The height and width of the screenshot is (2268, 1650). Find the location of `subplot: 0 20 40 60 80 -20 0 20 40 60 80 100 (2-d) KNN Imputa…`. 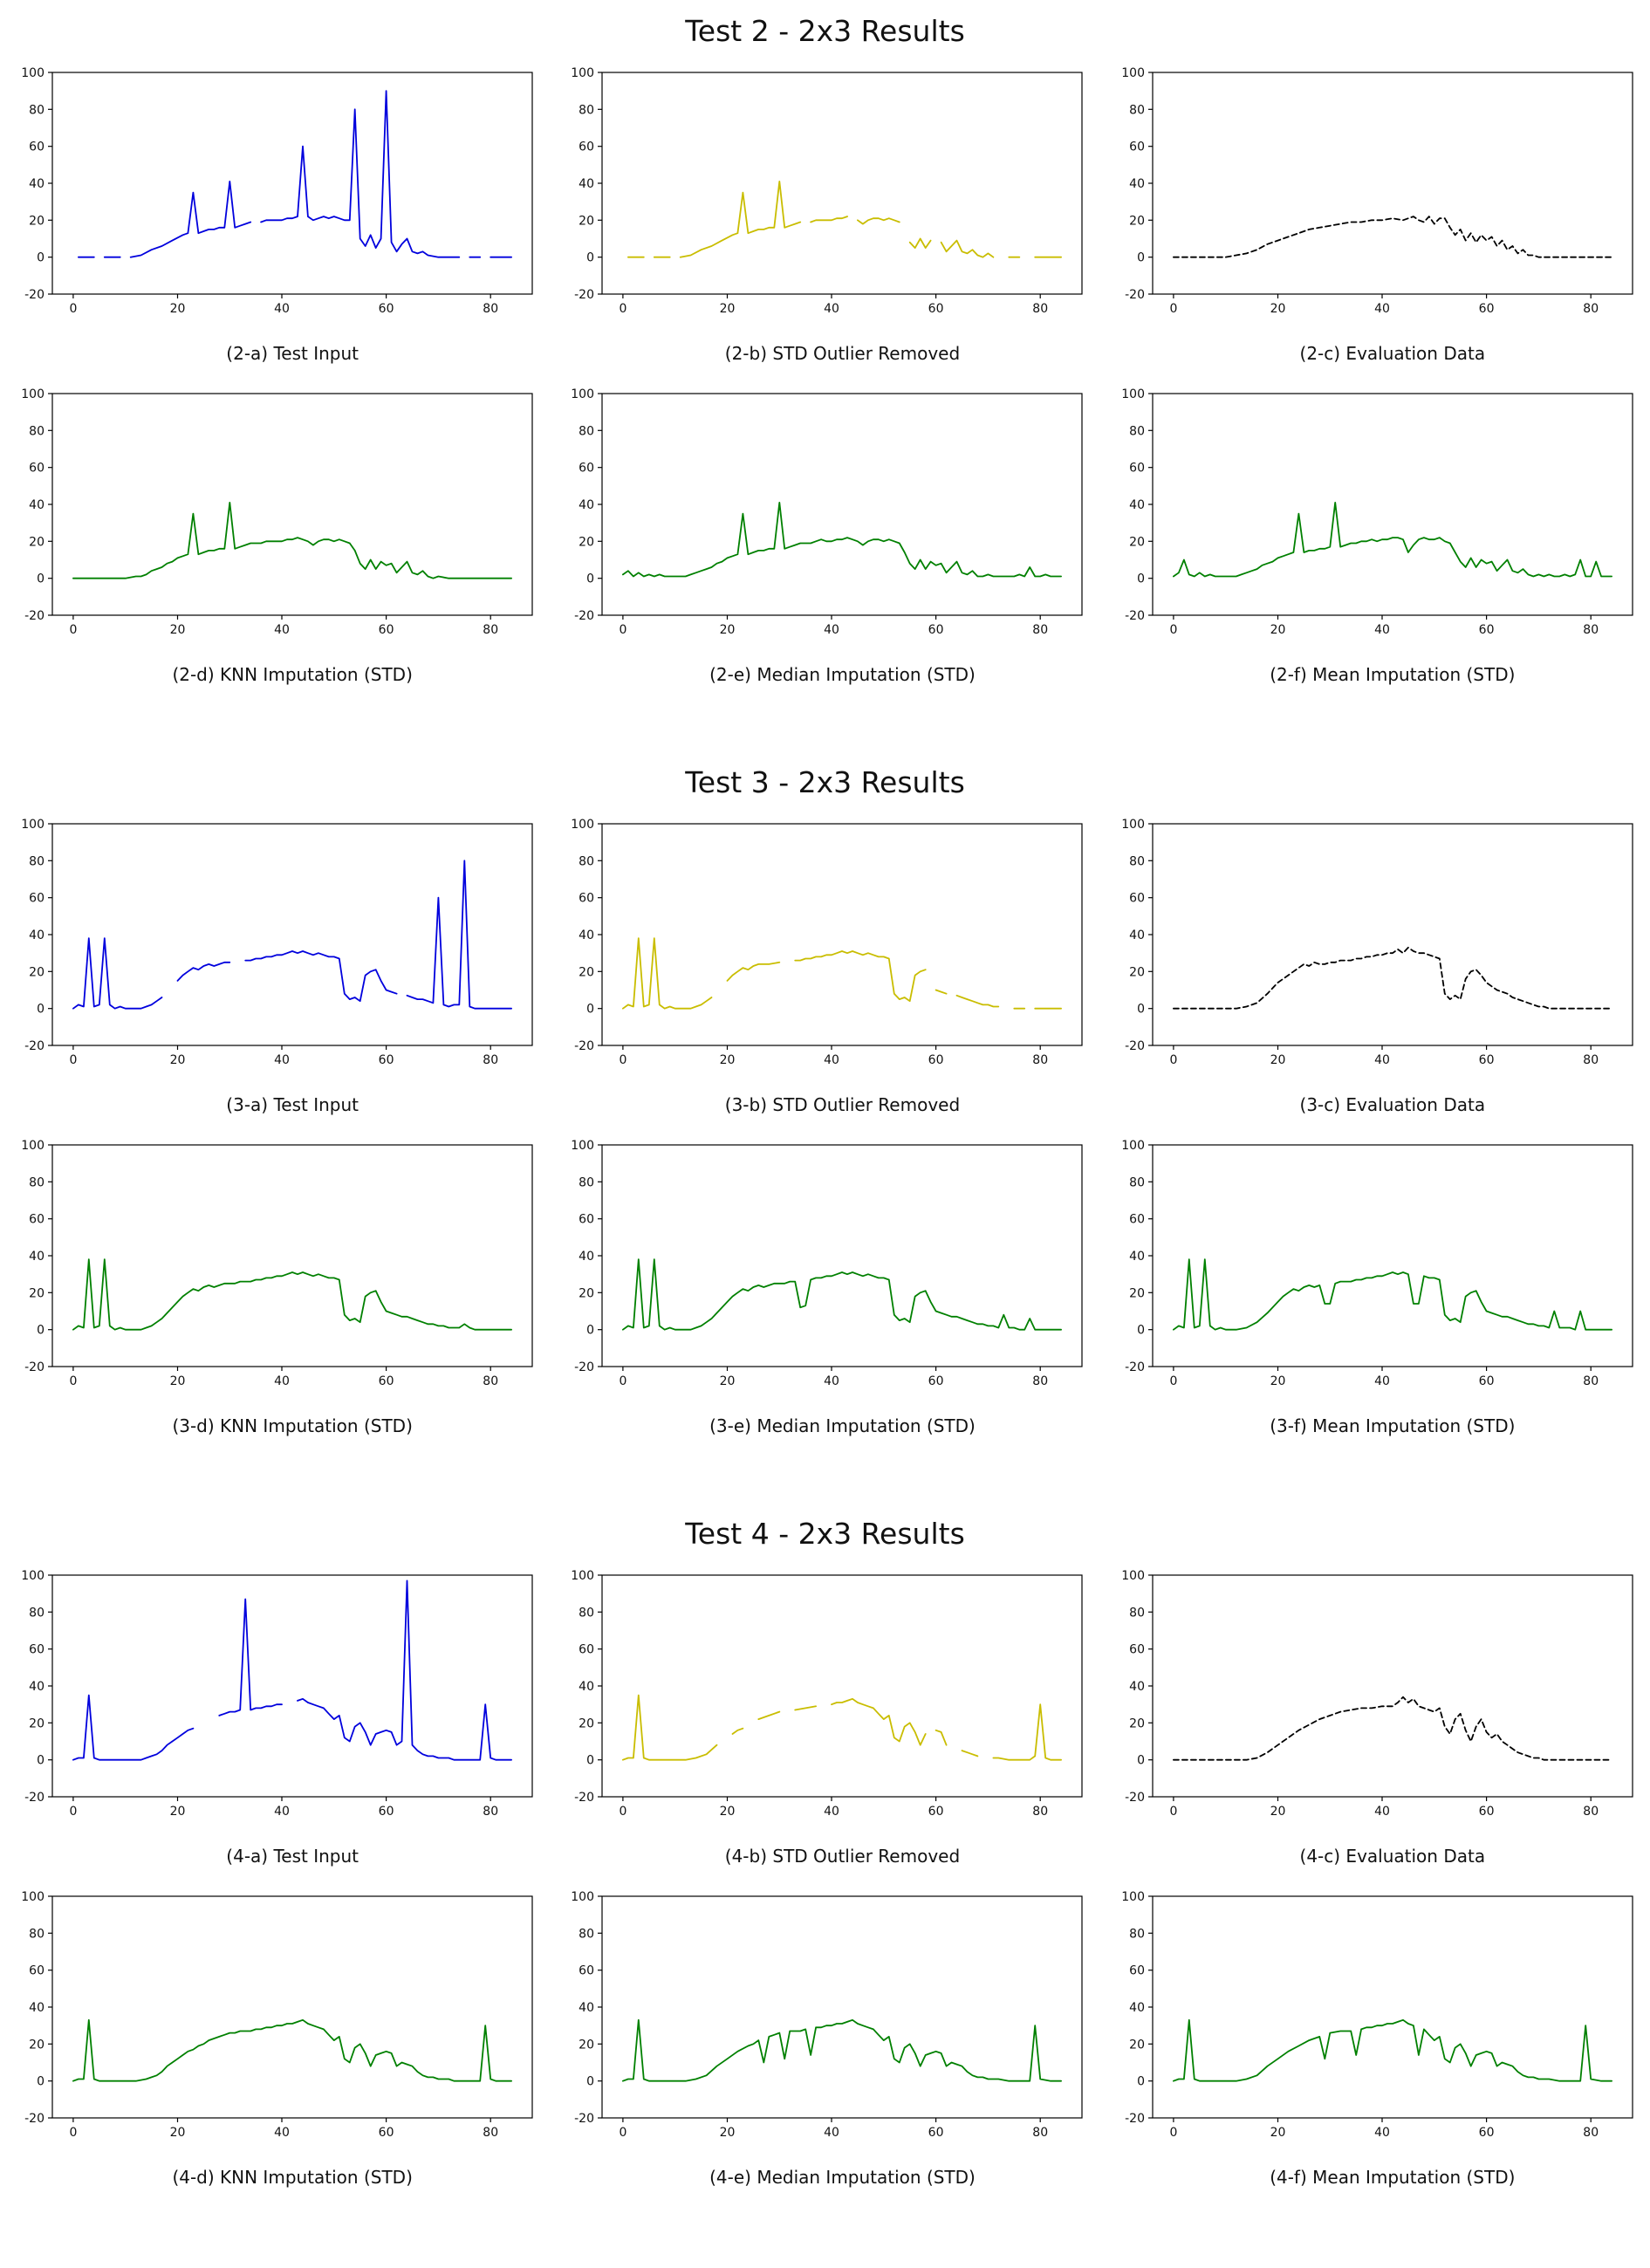

subplot: 0 20 40 60 80 -20 0 20 40 60 80 100 (2-d) KNN Imputa… is located at coordinates (275, 538).